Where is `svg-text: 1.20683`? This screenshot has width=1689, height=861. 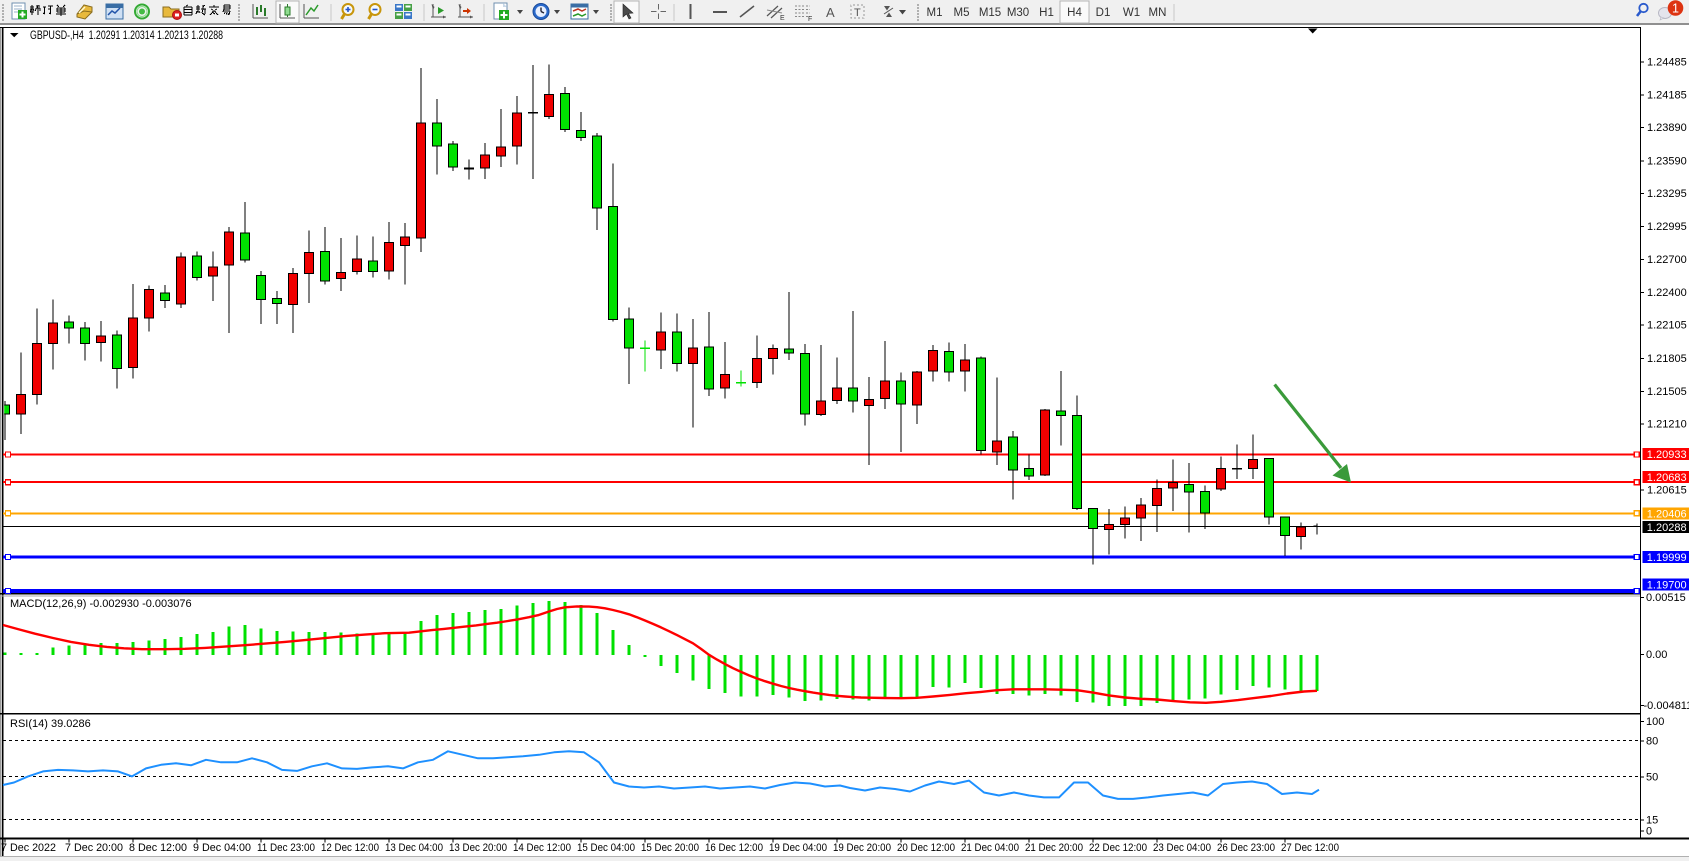
svg-text: 1.20683 is located at coordinates (1667, 478).